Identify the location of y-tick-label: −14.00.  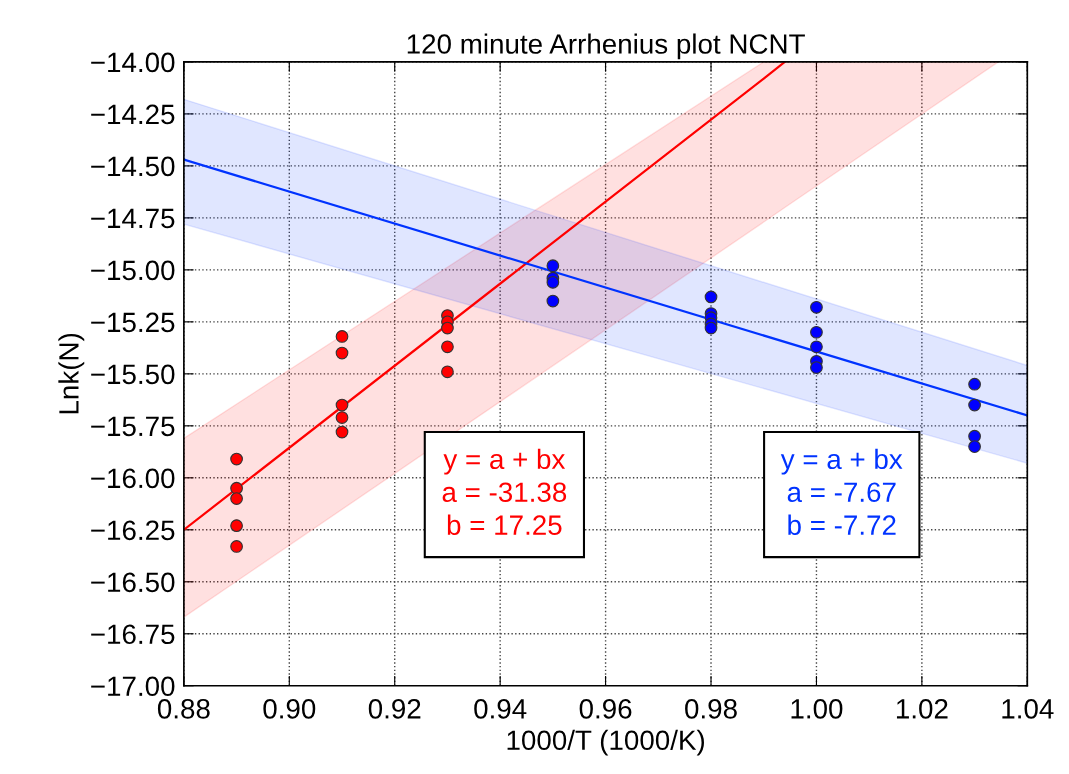
(133, 62).